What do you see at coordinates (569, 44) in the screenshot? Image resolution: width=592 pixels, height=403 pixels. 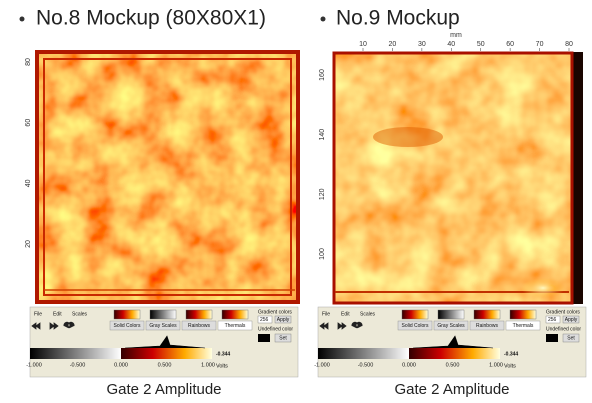 I see `x-tick-label: 80` at bounding box center [569, 44].